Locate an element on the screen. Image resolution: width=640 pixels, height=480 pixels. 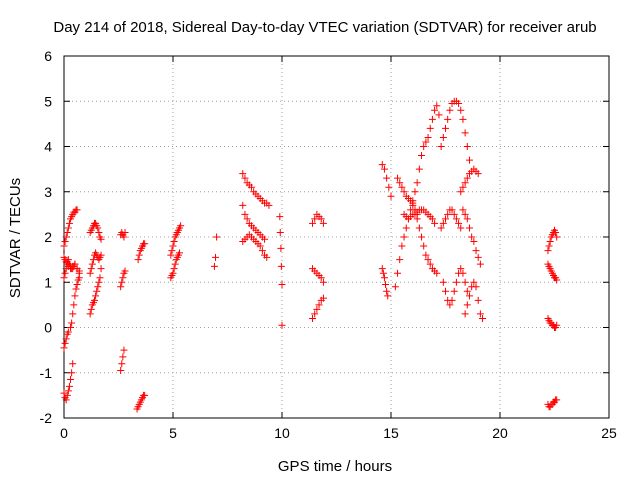
series-sat-m is located at coordinates (141, 402).